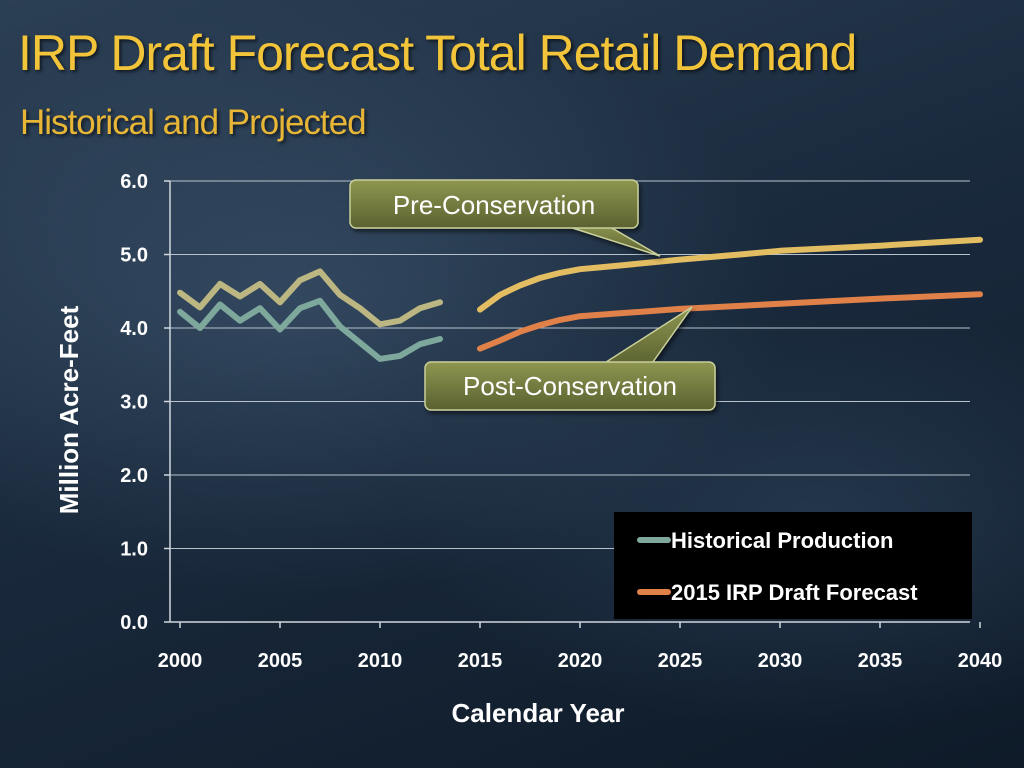 The height and width of the screenshot is (768, 1024). I want to click on y-tick-label: 6.0, so click(134, 182).